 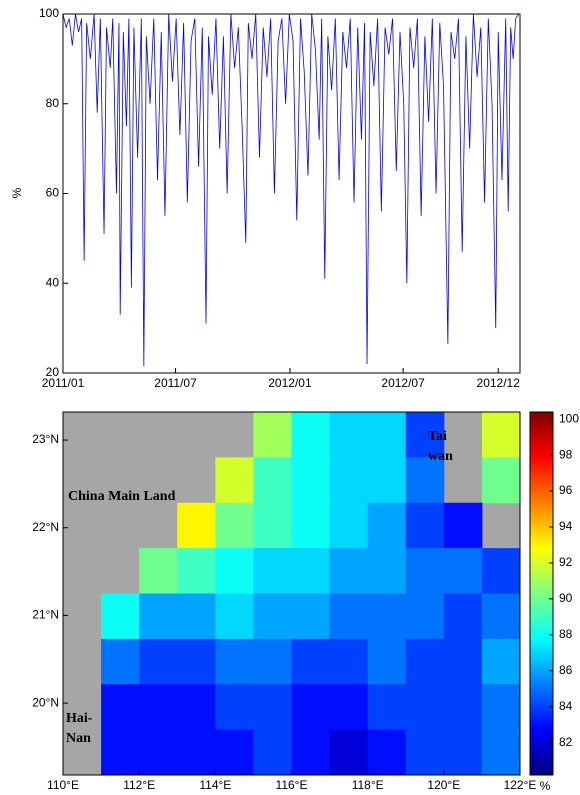 What do you see at coordinates (566, 706) in the screenshot?
I see `colorbar-tick-label: 84` at bounding box center [566, 706].